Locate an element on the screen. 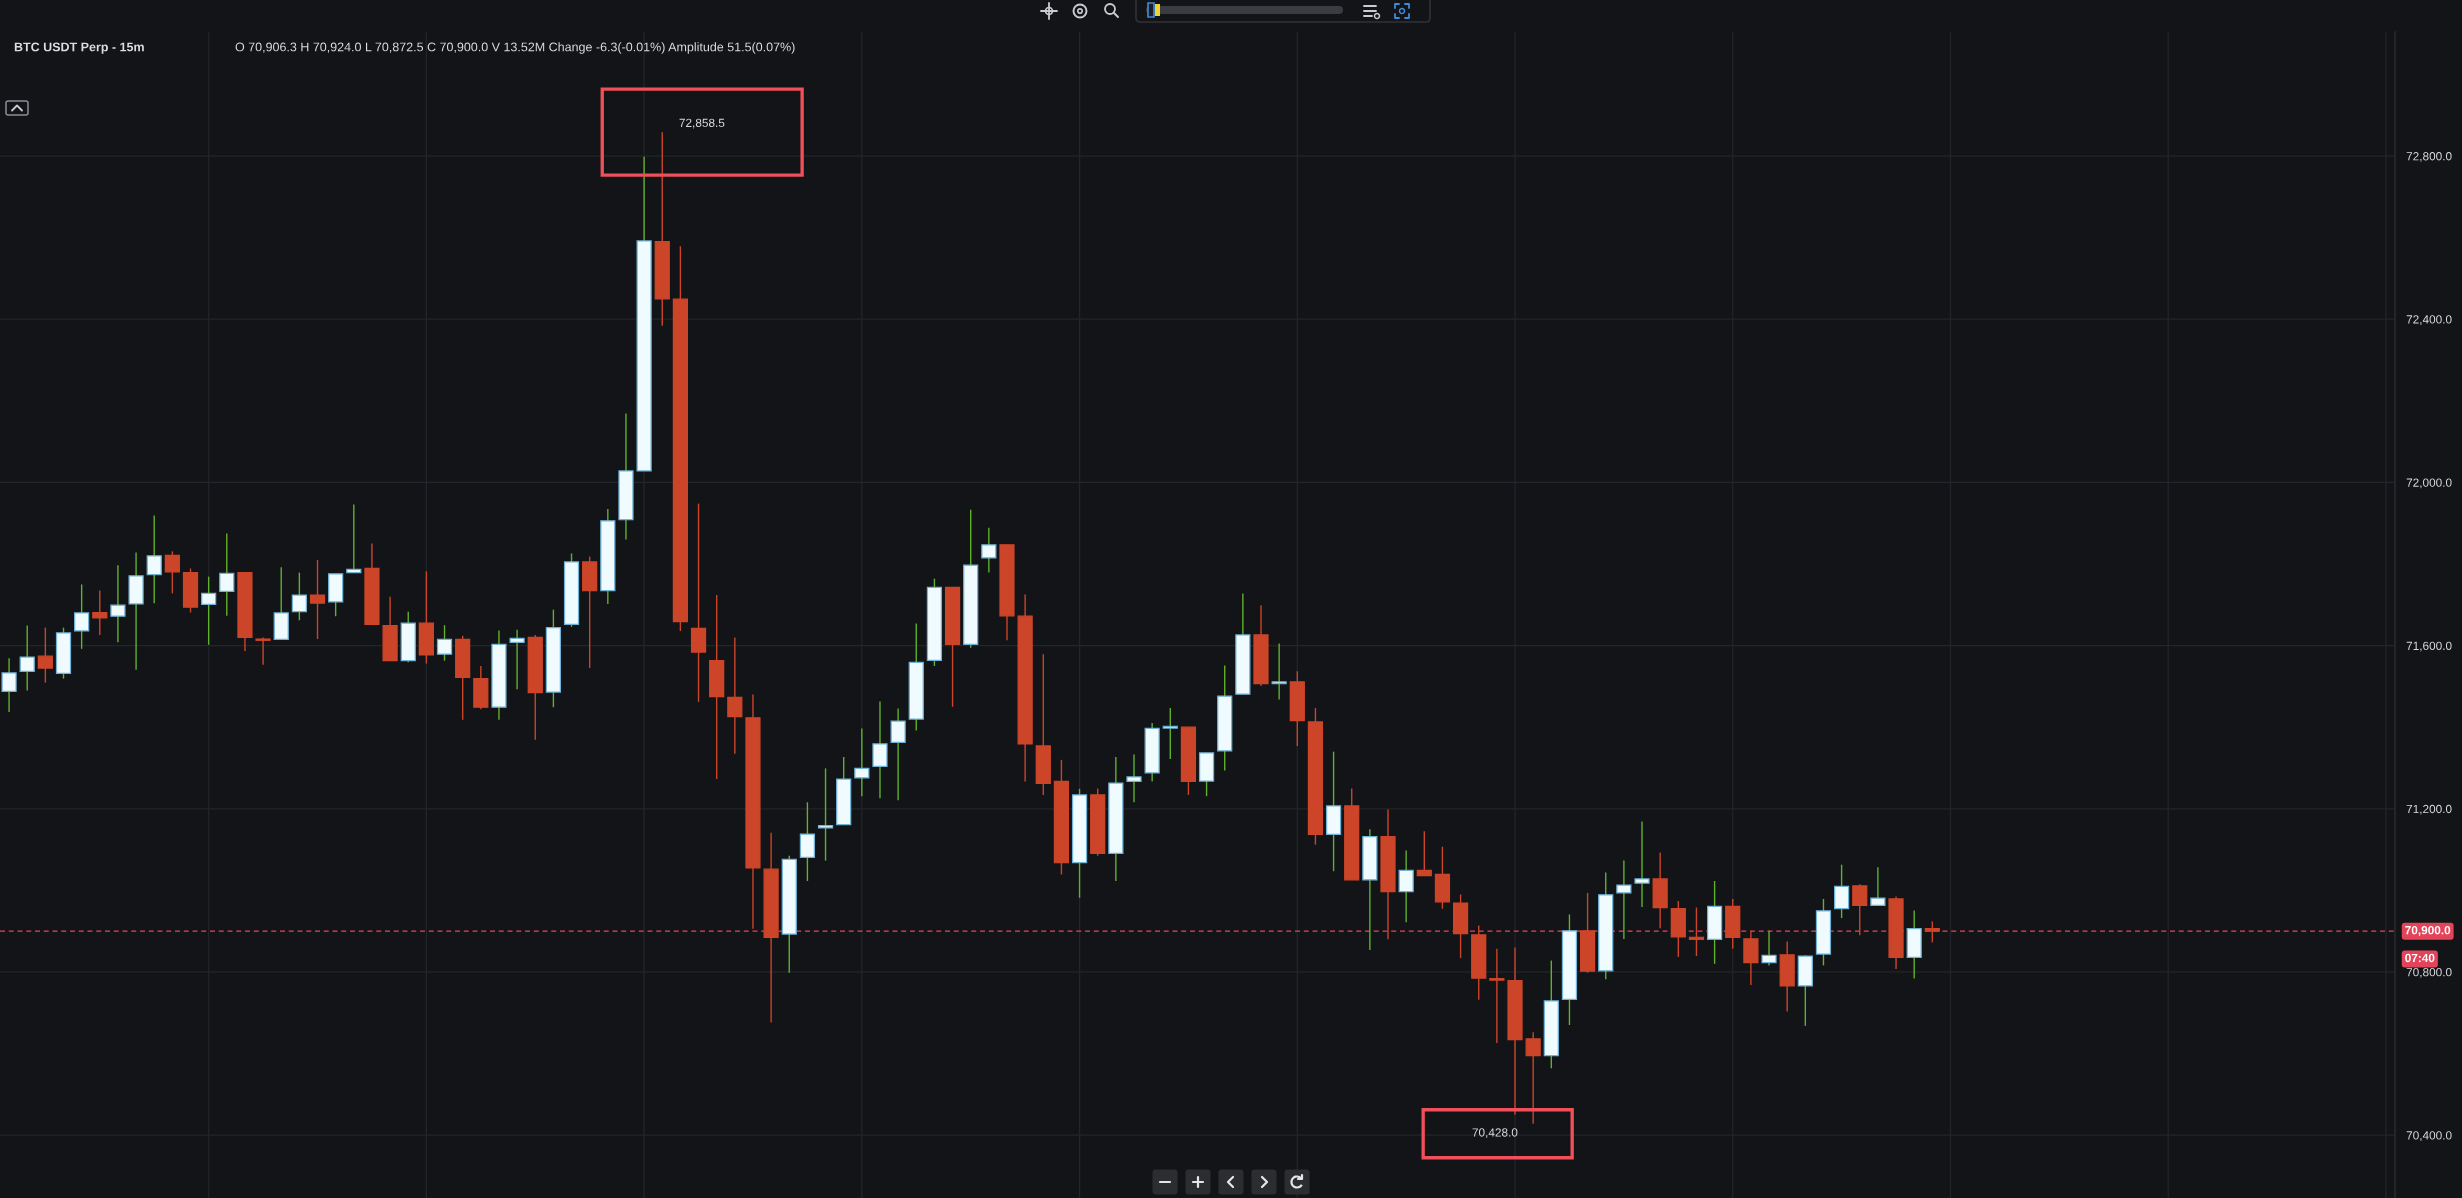 This screenshot has height=1198, width=2462. y-tick-label: 71,600.0 is located at coordinates (2429, 646).